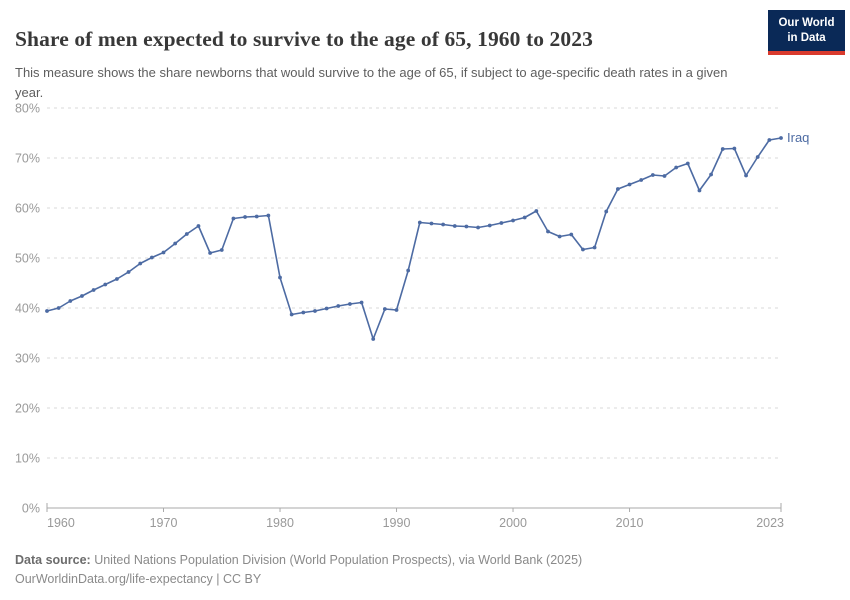 The height and width of the screenshot is (600, 850). What do you see at coordinates (27, 309) in the screenshot?
I see `y-tick-label: 40%` at bounding box center [27, 309].